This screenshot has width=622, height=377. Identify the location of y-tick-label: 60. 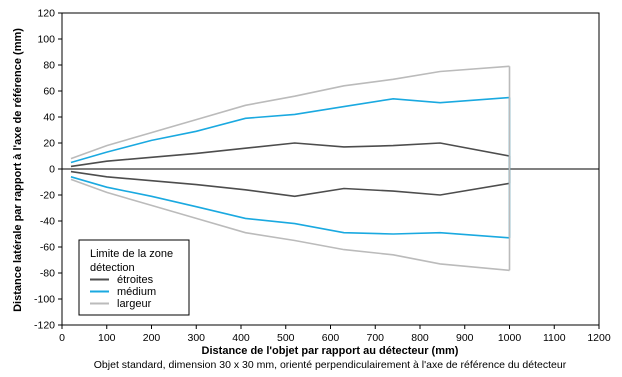
(49, 92).